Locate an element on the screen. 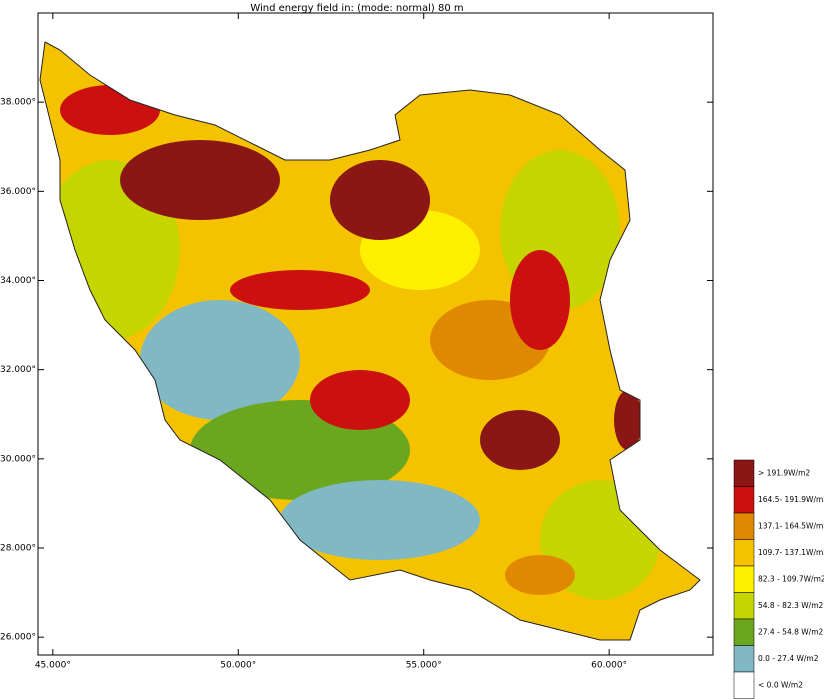 The width and height of the screenshot is (824, 700). y-tick-label: 30.000° is located at coordinates (18, 459).